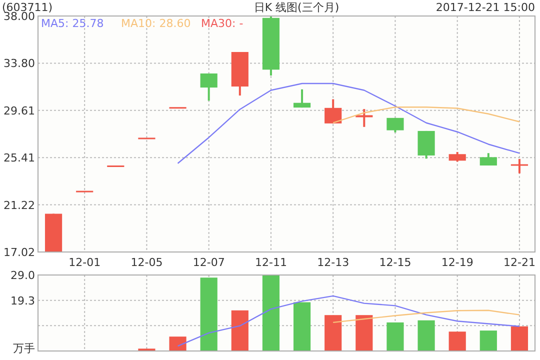 Image resolution: width=540 pixels, height=360 pixels. Describe the element at coordinates (270, 262) in the screenshot. I see `xtick: 12-11` at that location.